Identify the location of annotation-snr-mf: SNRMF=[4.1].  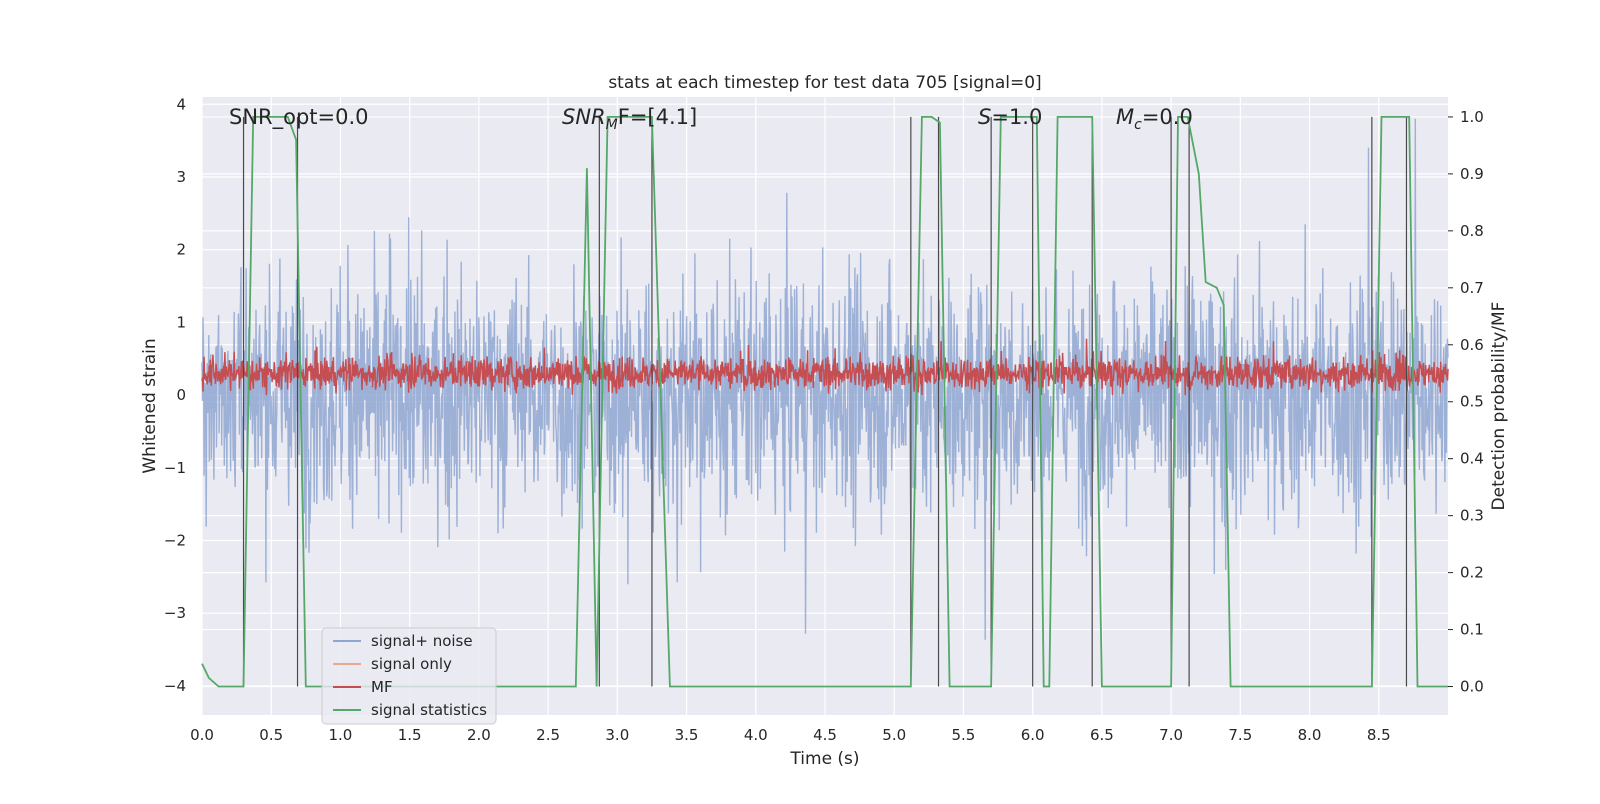
(629, 119).